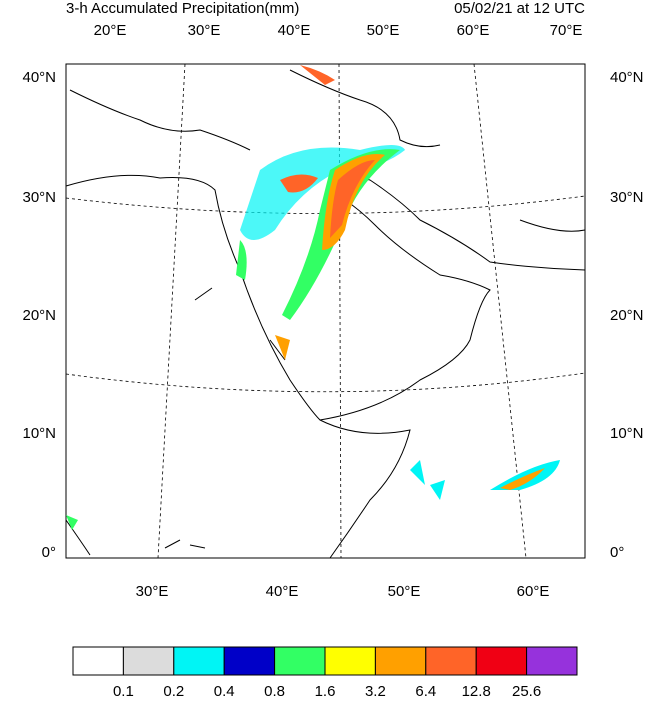 The height and width of the screenshot is (705, 650). Describe the element at coordinates (627, 315) in the screenshot. I see `right-lat-label: 20°N` at that location.